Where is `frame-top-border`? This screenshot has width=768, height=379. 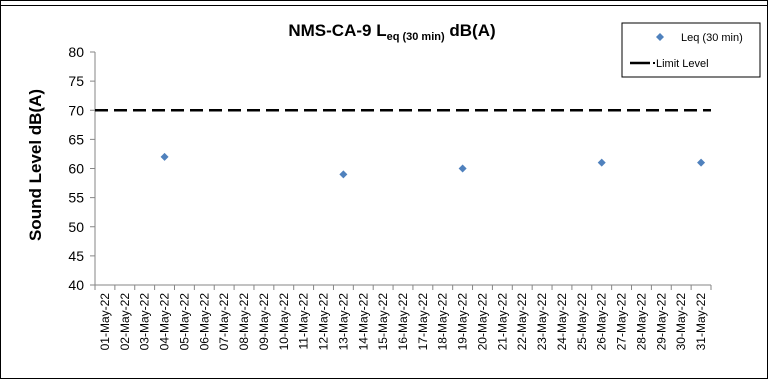
frame-top-border is located at coordinates (384, 5).